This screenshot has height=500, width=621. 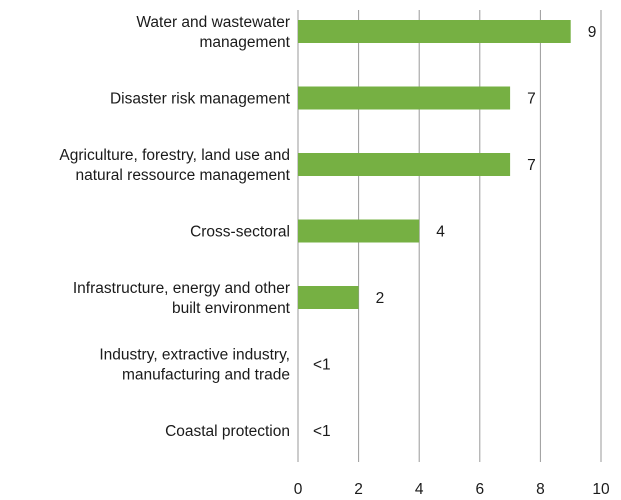 What do you see at coordinates (231, 308) in the screenshot?
I see `category-label: built environment` at bounding box center [231, 308].